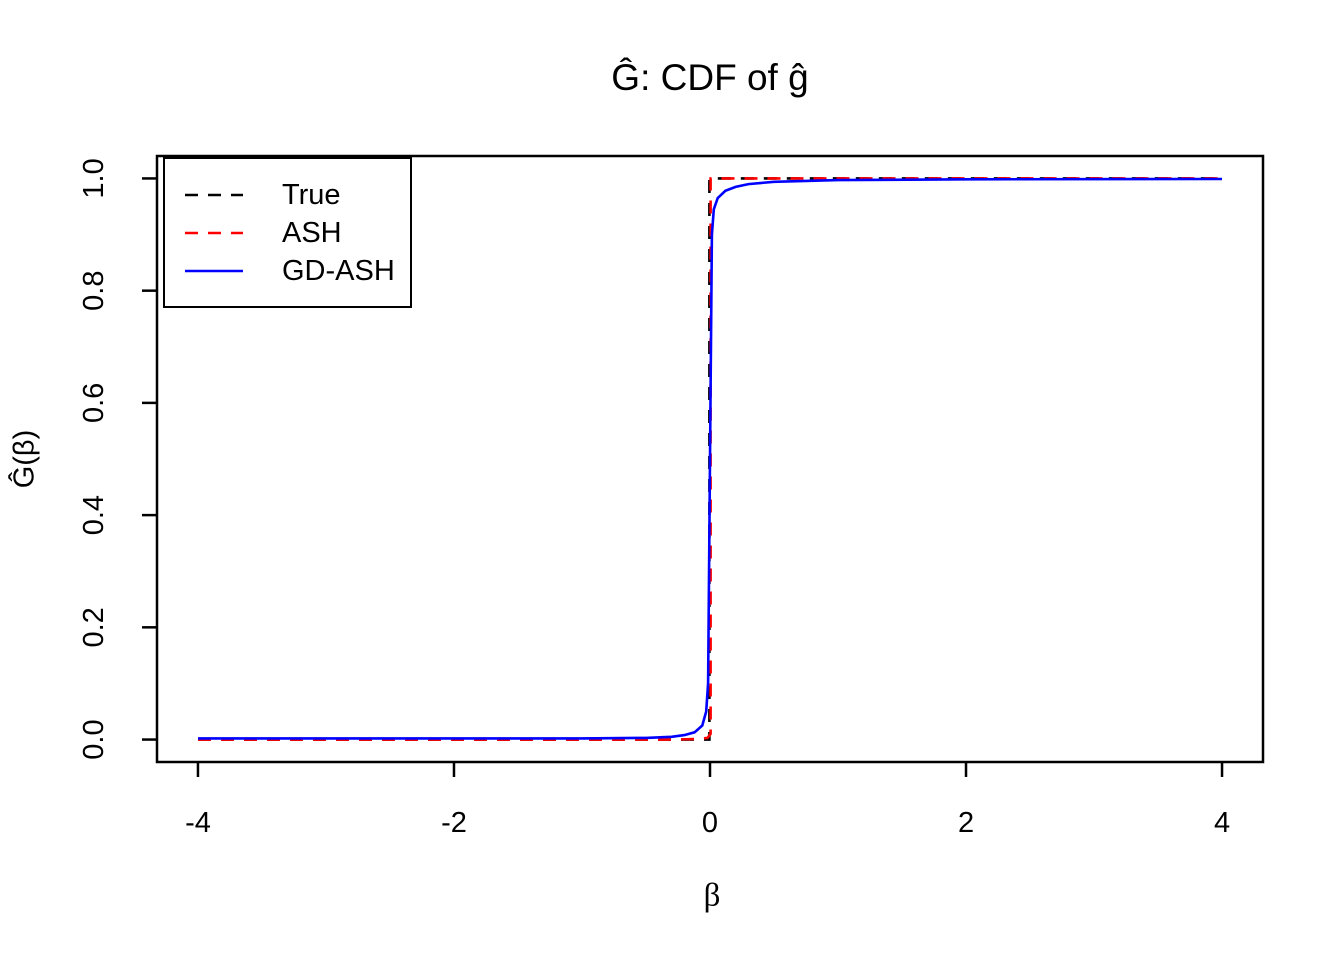 The height and width of the screenshot is (960, 1344). What do you see at coordinates (94, 739) in the screenshot?
I see `y-tick-label: 0.0` at bounding box center [94, 739].